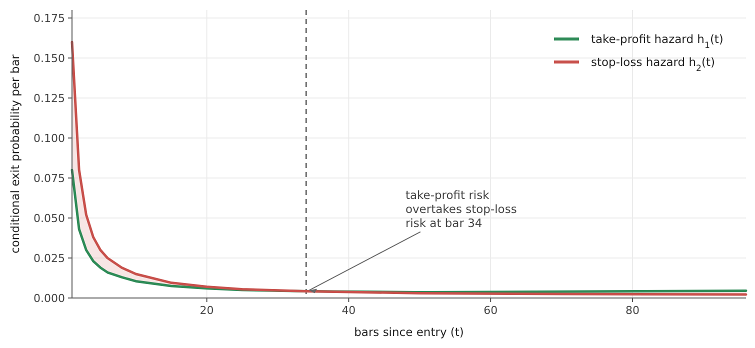 Image resolution: width=755 pixels, height=348 pixels. Describe the element at coordinates (349, 310) in the screenshot. I see `x-tick-label: 40` at that location.